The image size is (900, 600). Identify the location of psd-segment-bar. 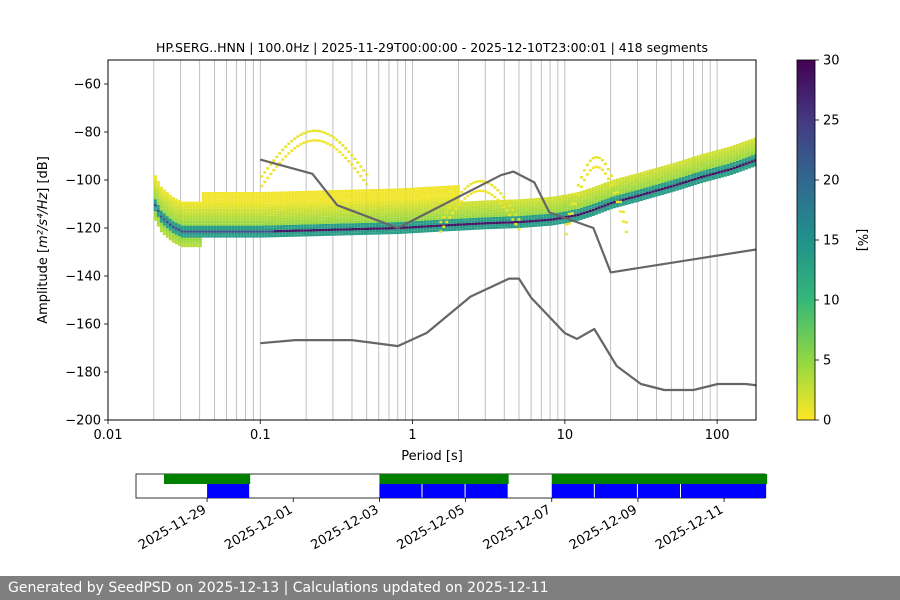
(228, 491).